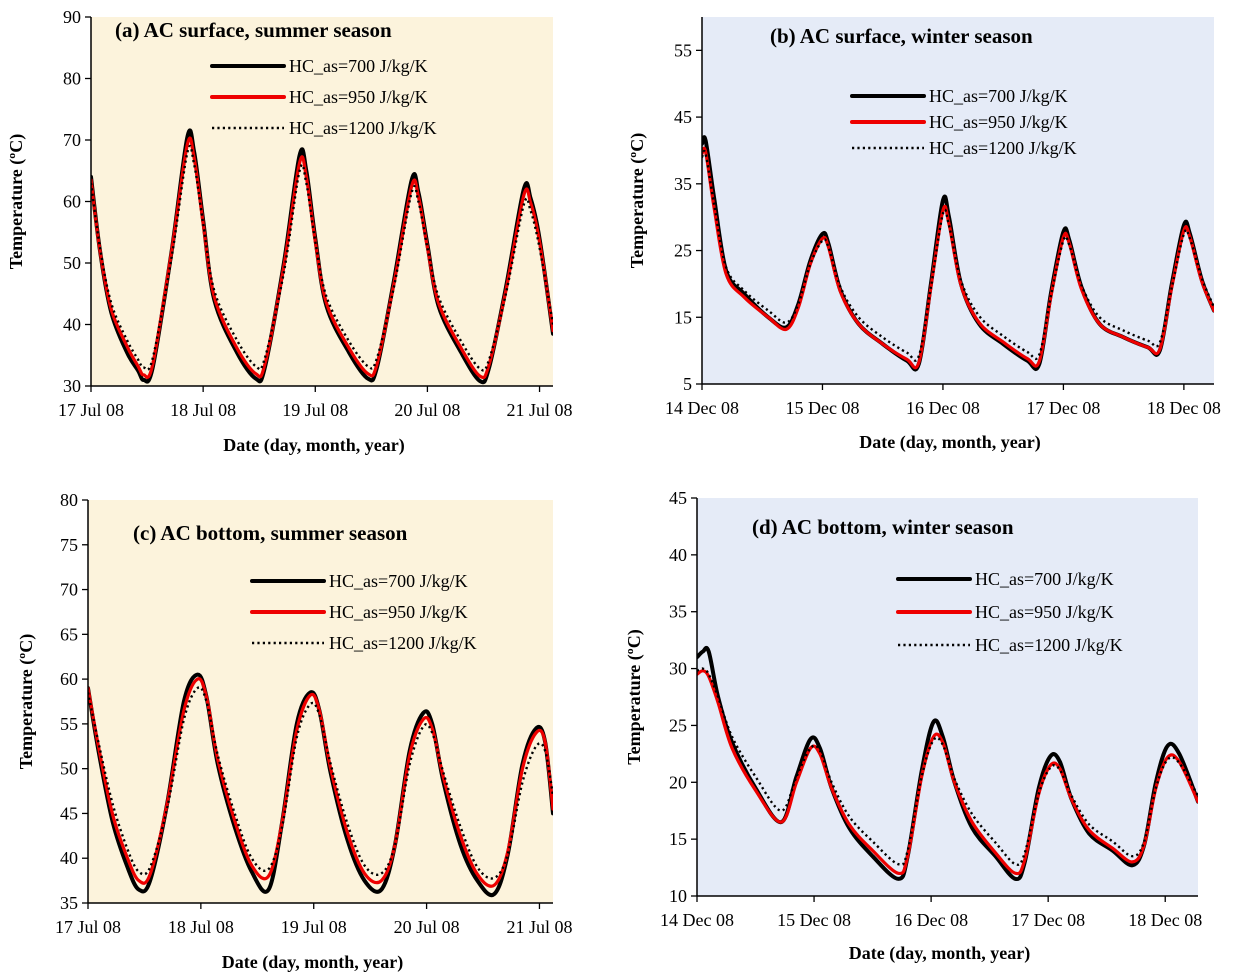 The height and width of the screenshot is (973, 1236). What do you see at coordinates (901, 36) in the screenshot?
I see `panel-title: (b) AC surface, winter season` at bounding box center [901, 36].